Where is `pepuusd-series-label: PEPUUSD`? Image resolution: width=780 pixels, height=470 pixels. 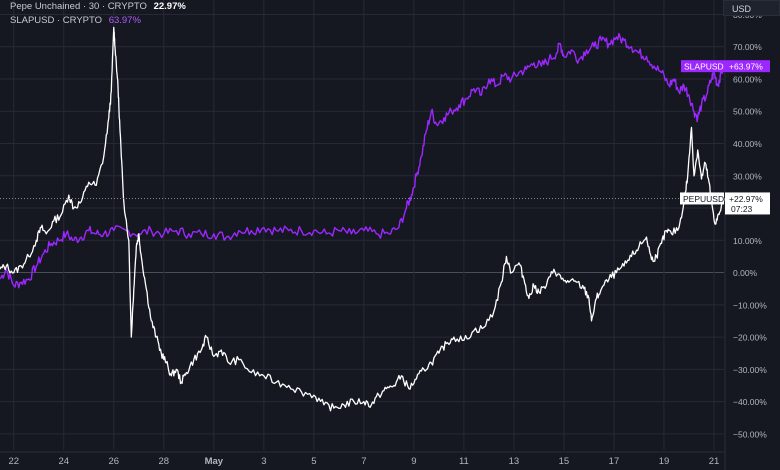
pepuusd-series-label: PEPUUSD is located at coordinates (703, 199).